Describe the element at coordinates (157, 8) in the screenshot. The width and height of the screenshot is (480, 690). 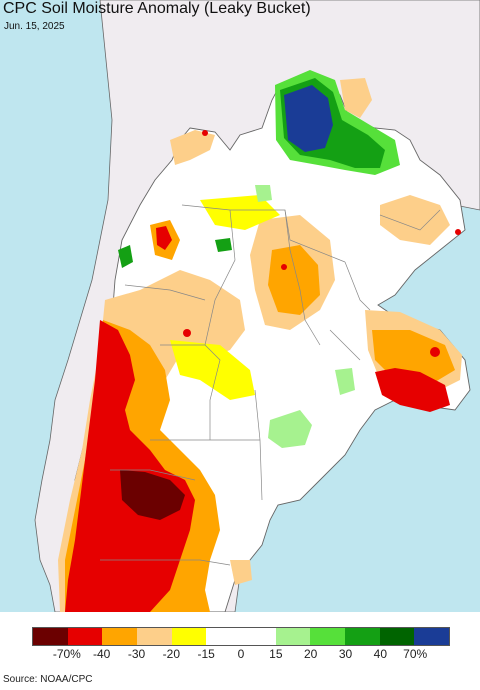
I see `map-title: CPC Soil Moisture Anomaly (Leaky Bucket)` at that location.